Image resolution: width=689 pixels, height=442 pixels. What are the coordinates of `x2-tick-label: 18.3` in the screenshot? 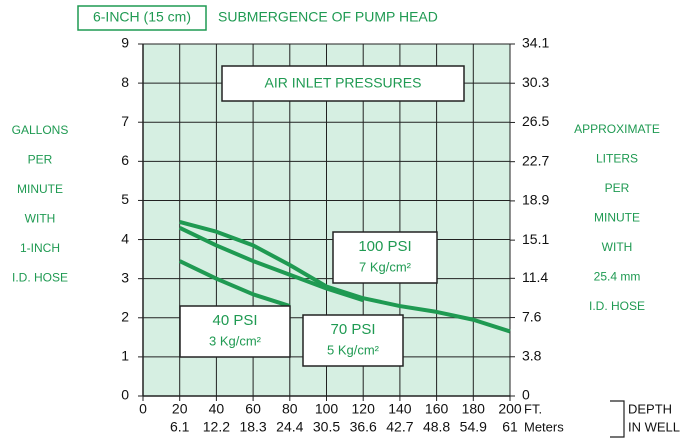 It's located at (252, 427).